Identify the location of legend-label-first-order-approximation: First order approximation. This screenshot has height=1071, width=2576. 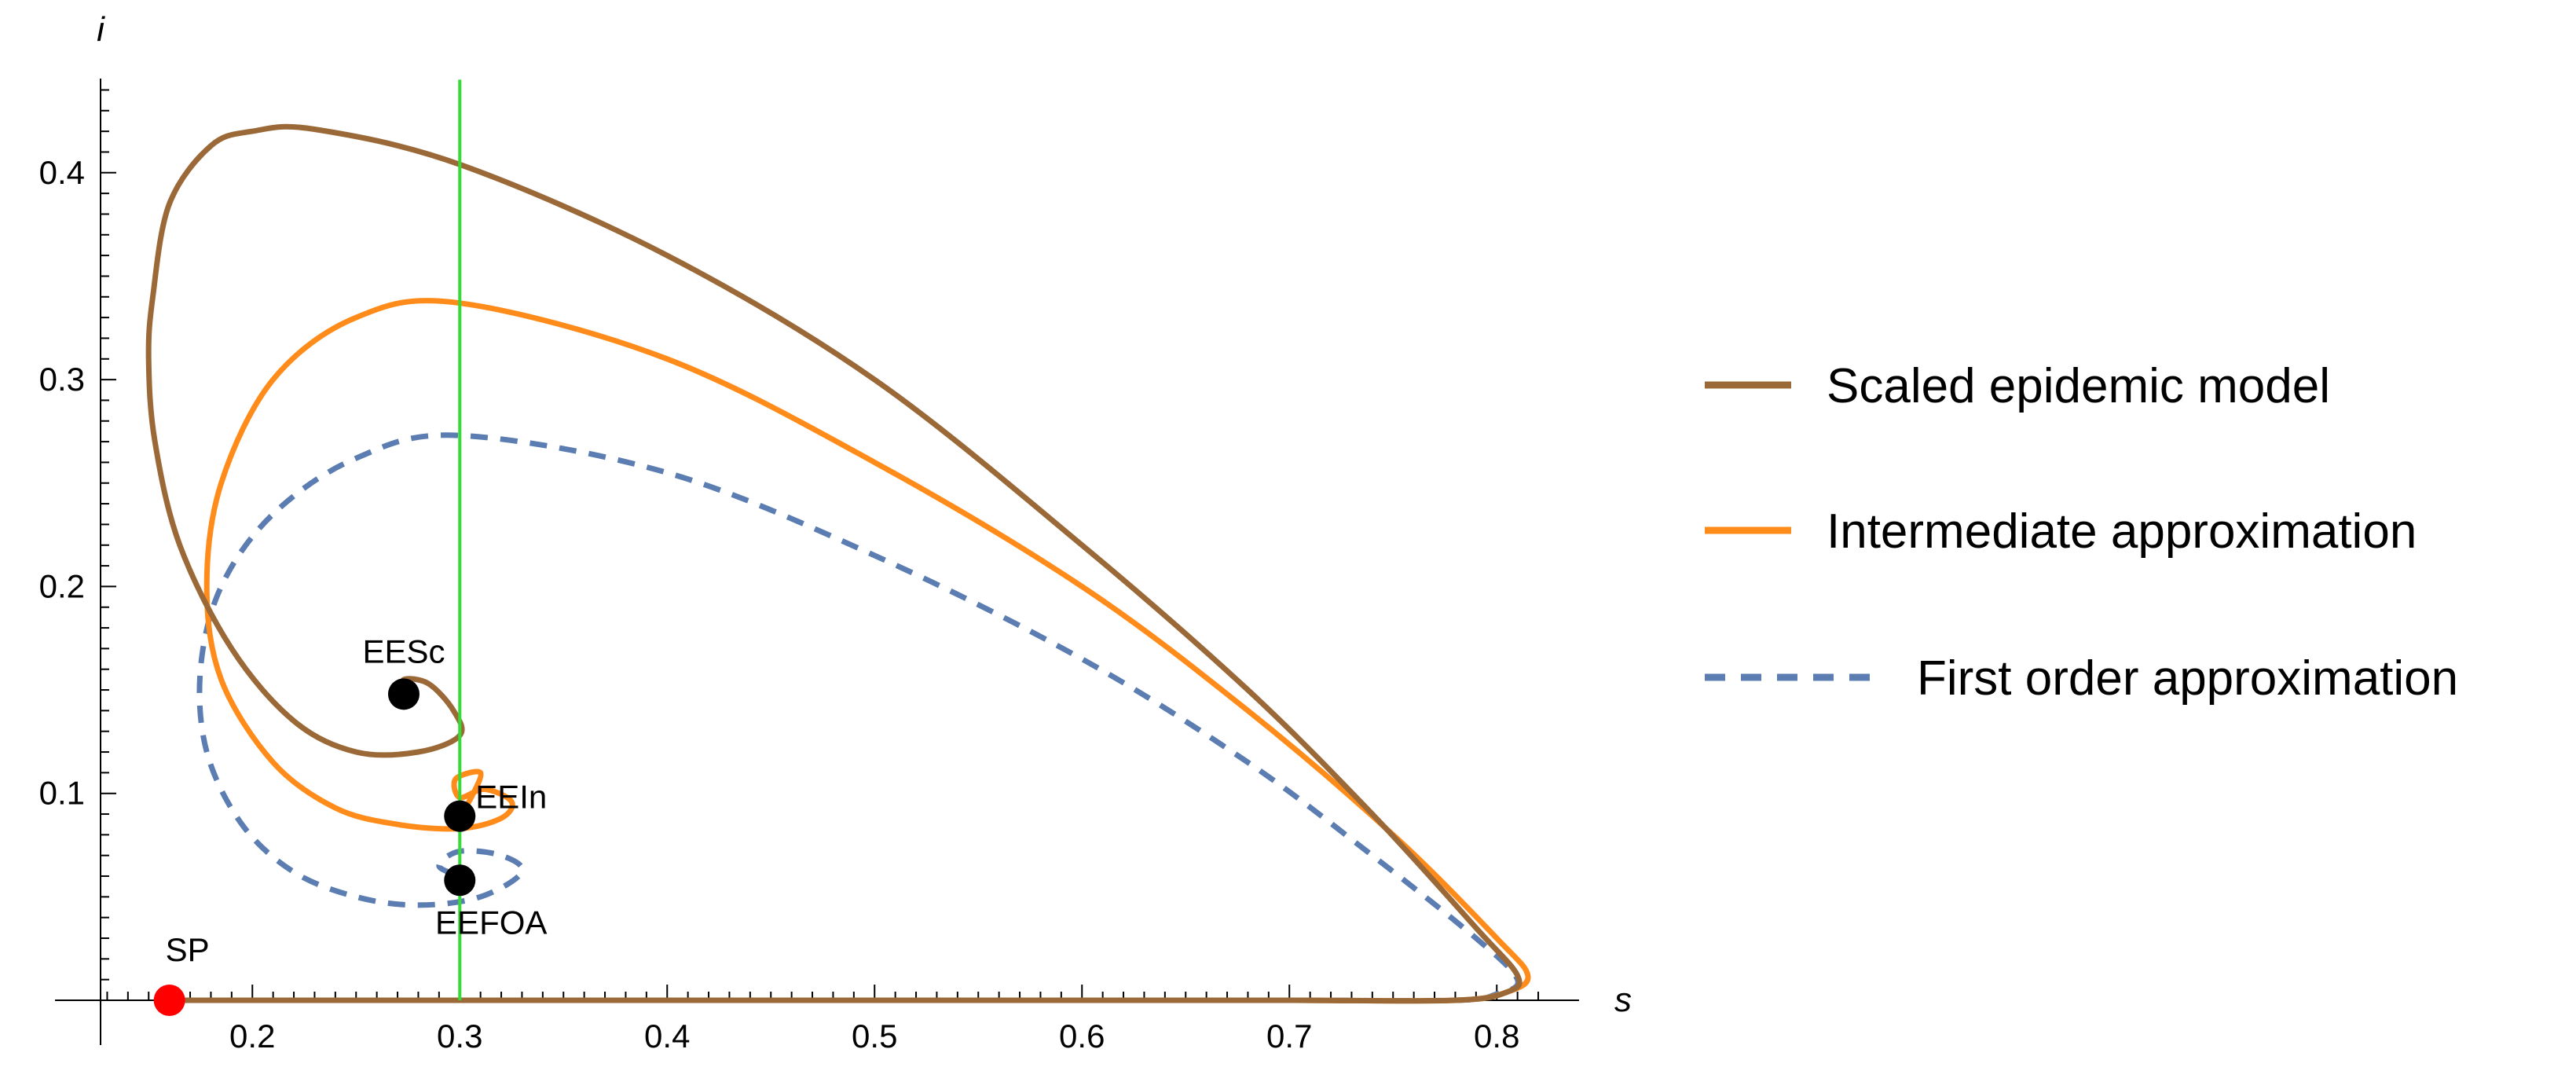
(2187, 678).